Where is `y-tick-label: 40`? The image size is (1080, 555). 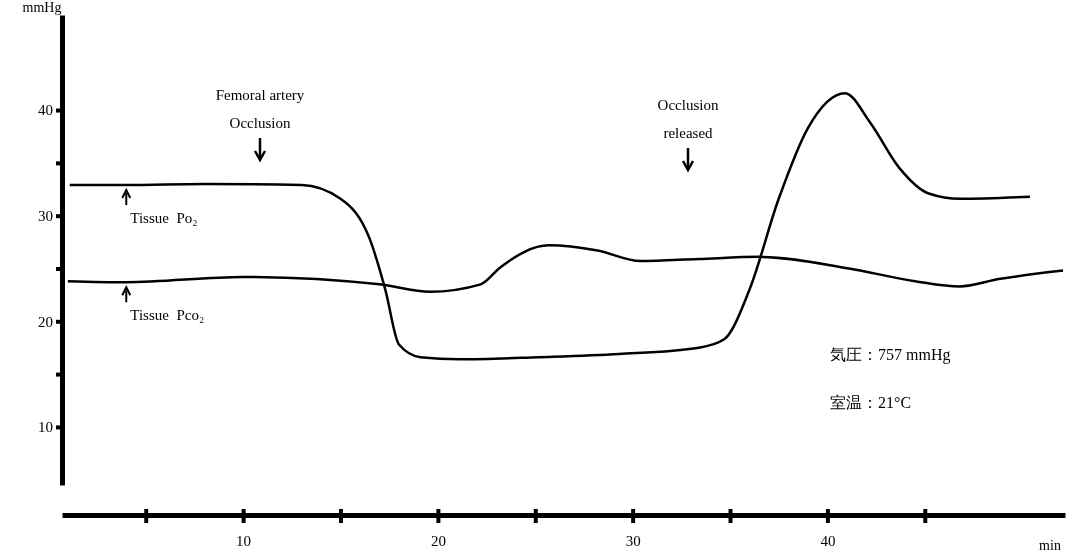
y-tick-label: 40 is located at coordinates (45, 110).